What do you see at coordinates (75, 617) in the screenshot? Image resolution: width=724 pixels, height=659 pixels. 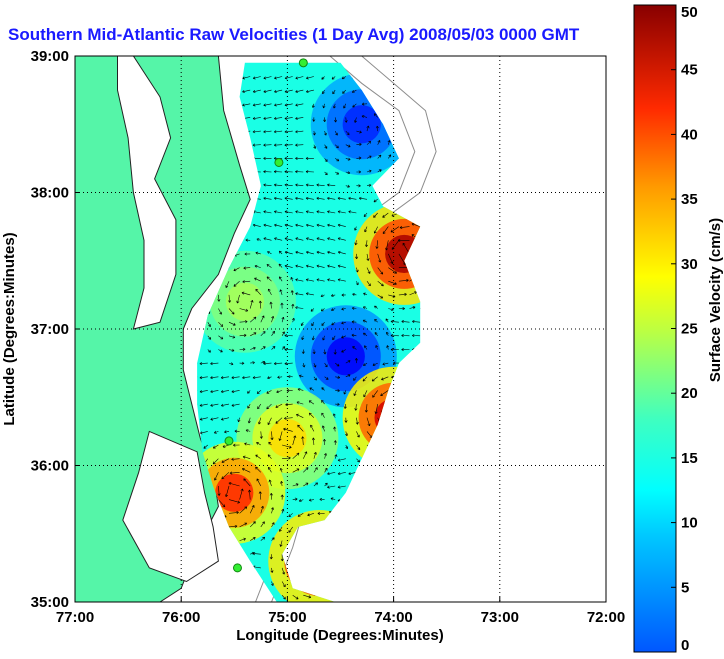 I see `x-tick-label: 77:00` at bounding box center [75, 617].